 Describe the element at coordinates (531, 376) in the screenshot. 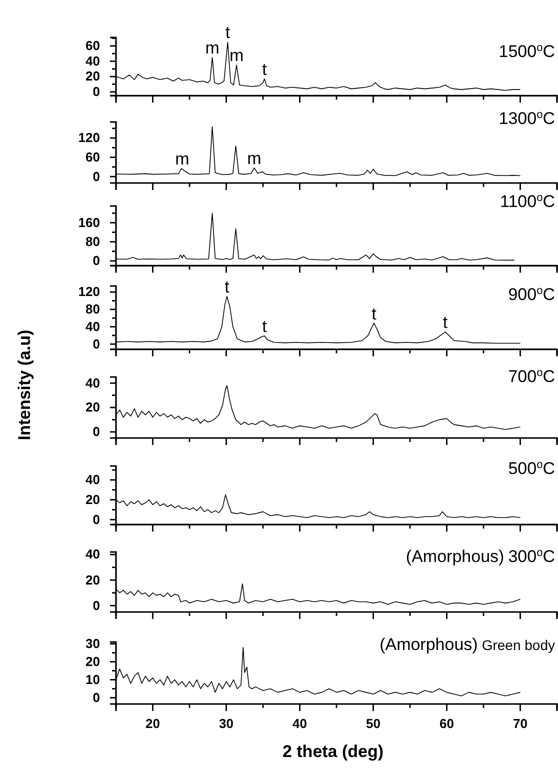

I see `annotation: 700$^{o}$C` at that location.